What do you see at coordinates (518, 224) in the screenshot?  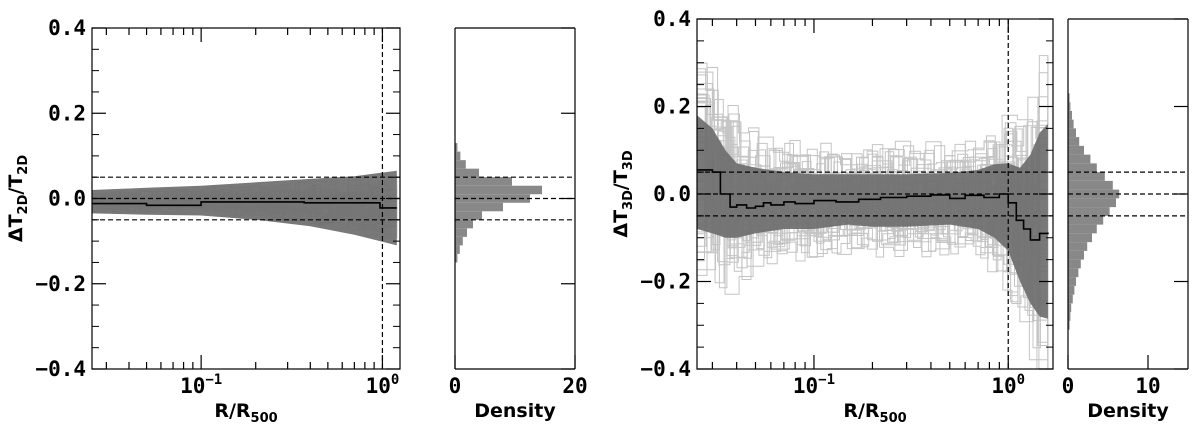 I see `histogram-panel: 0 20 Density` at bounding box center [518, 224].